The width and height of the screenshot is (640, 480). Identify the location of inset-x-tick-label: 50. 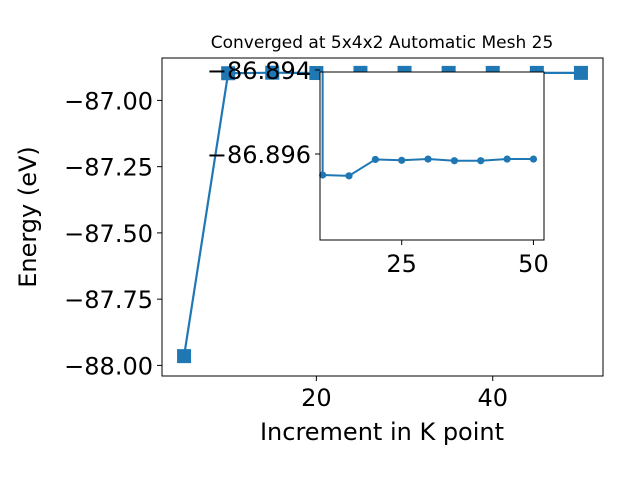
(533, 264).